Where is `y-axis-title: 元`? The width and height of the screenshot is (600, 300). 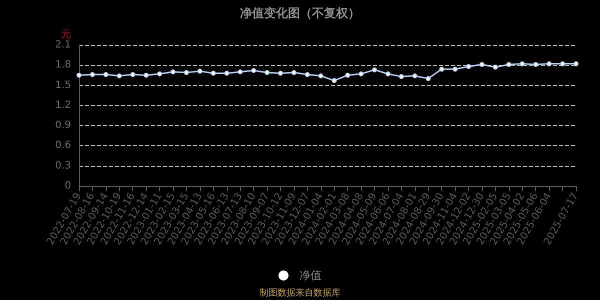
y-axis-title: 元 is located at coordinates (66, 35).